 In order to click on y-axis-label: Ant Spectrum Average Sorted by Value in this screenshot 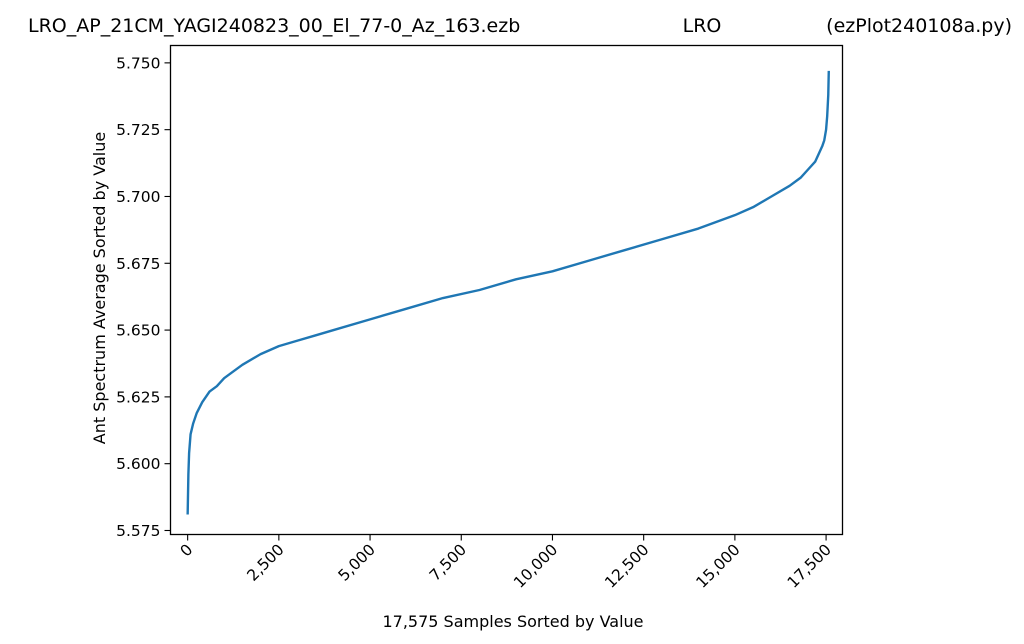, I will do `click(99, 288)`.